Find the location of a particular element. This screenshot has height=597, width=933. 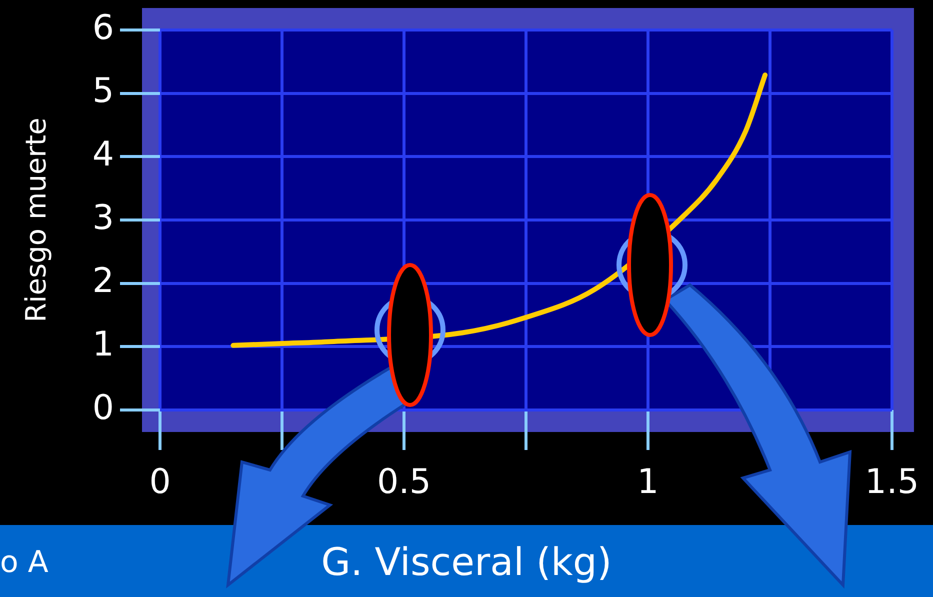

x-tick-label: 0 is located at coordinates (160, 482).